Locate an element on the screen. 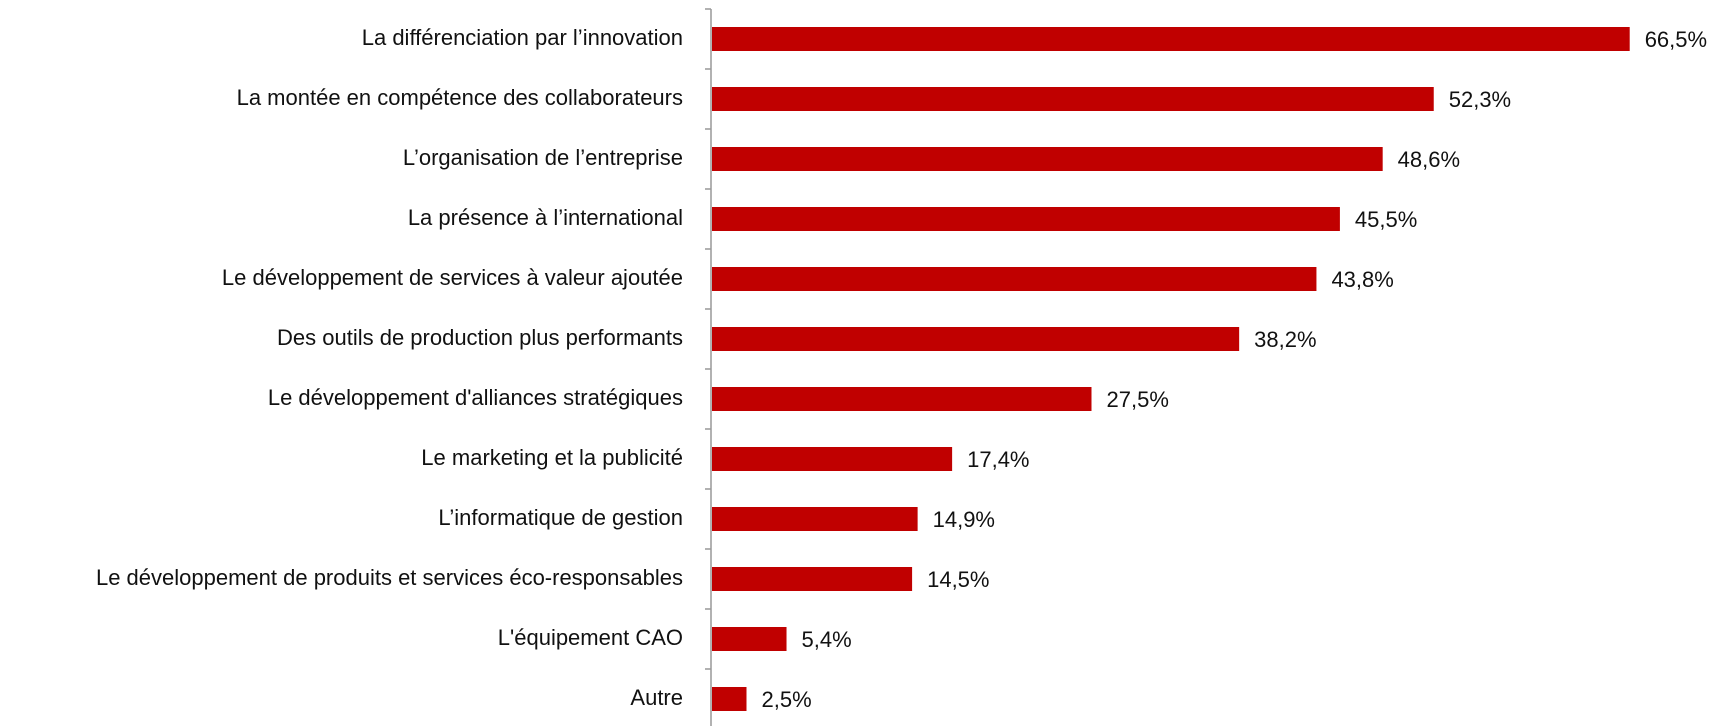 This screenshot has width=1727, height=726. data-label: 66,5% is located at coordinates (1676, 39).